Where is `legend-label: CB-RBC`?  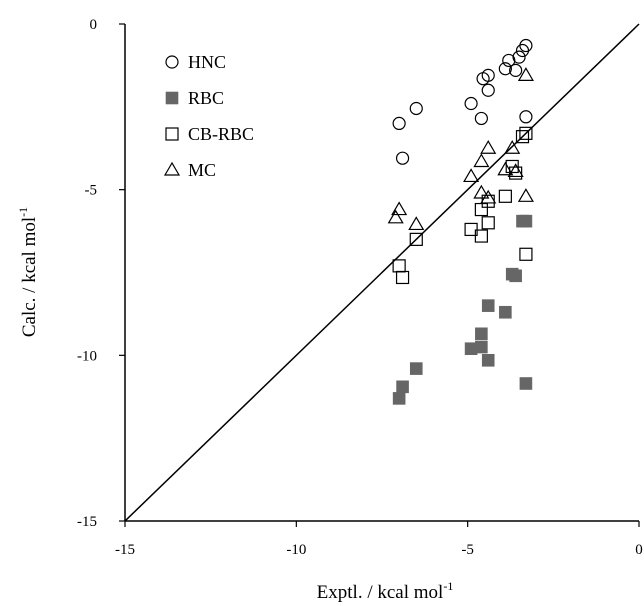 legend-label: CB-RBC is located at coordinates (221, 134).